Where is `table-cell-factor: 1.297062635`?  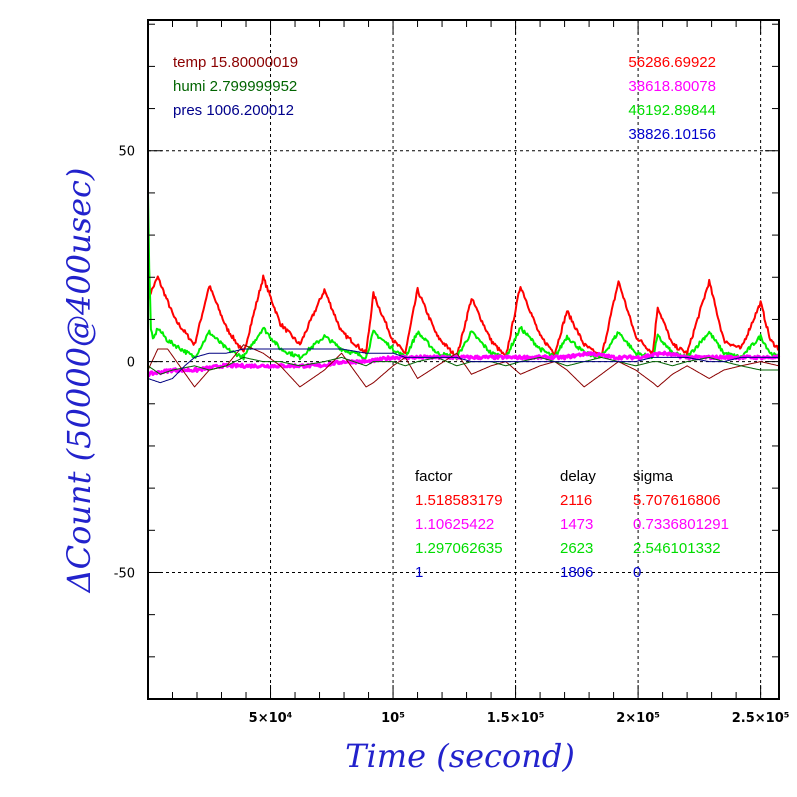 table-cell-factor: 1.297062635 is located at coordinates (459, 548).